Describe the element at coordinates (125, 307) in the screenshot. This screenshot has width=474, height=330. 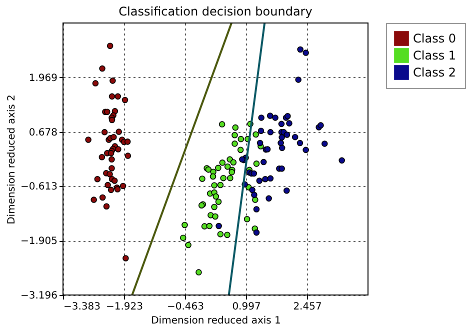
I see `x-tick-label: −1.923` at that location.